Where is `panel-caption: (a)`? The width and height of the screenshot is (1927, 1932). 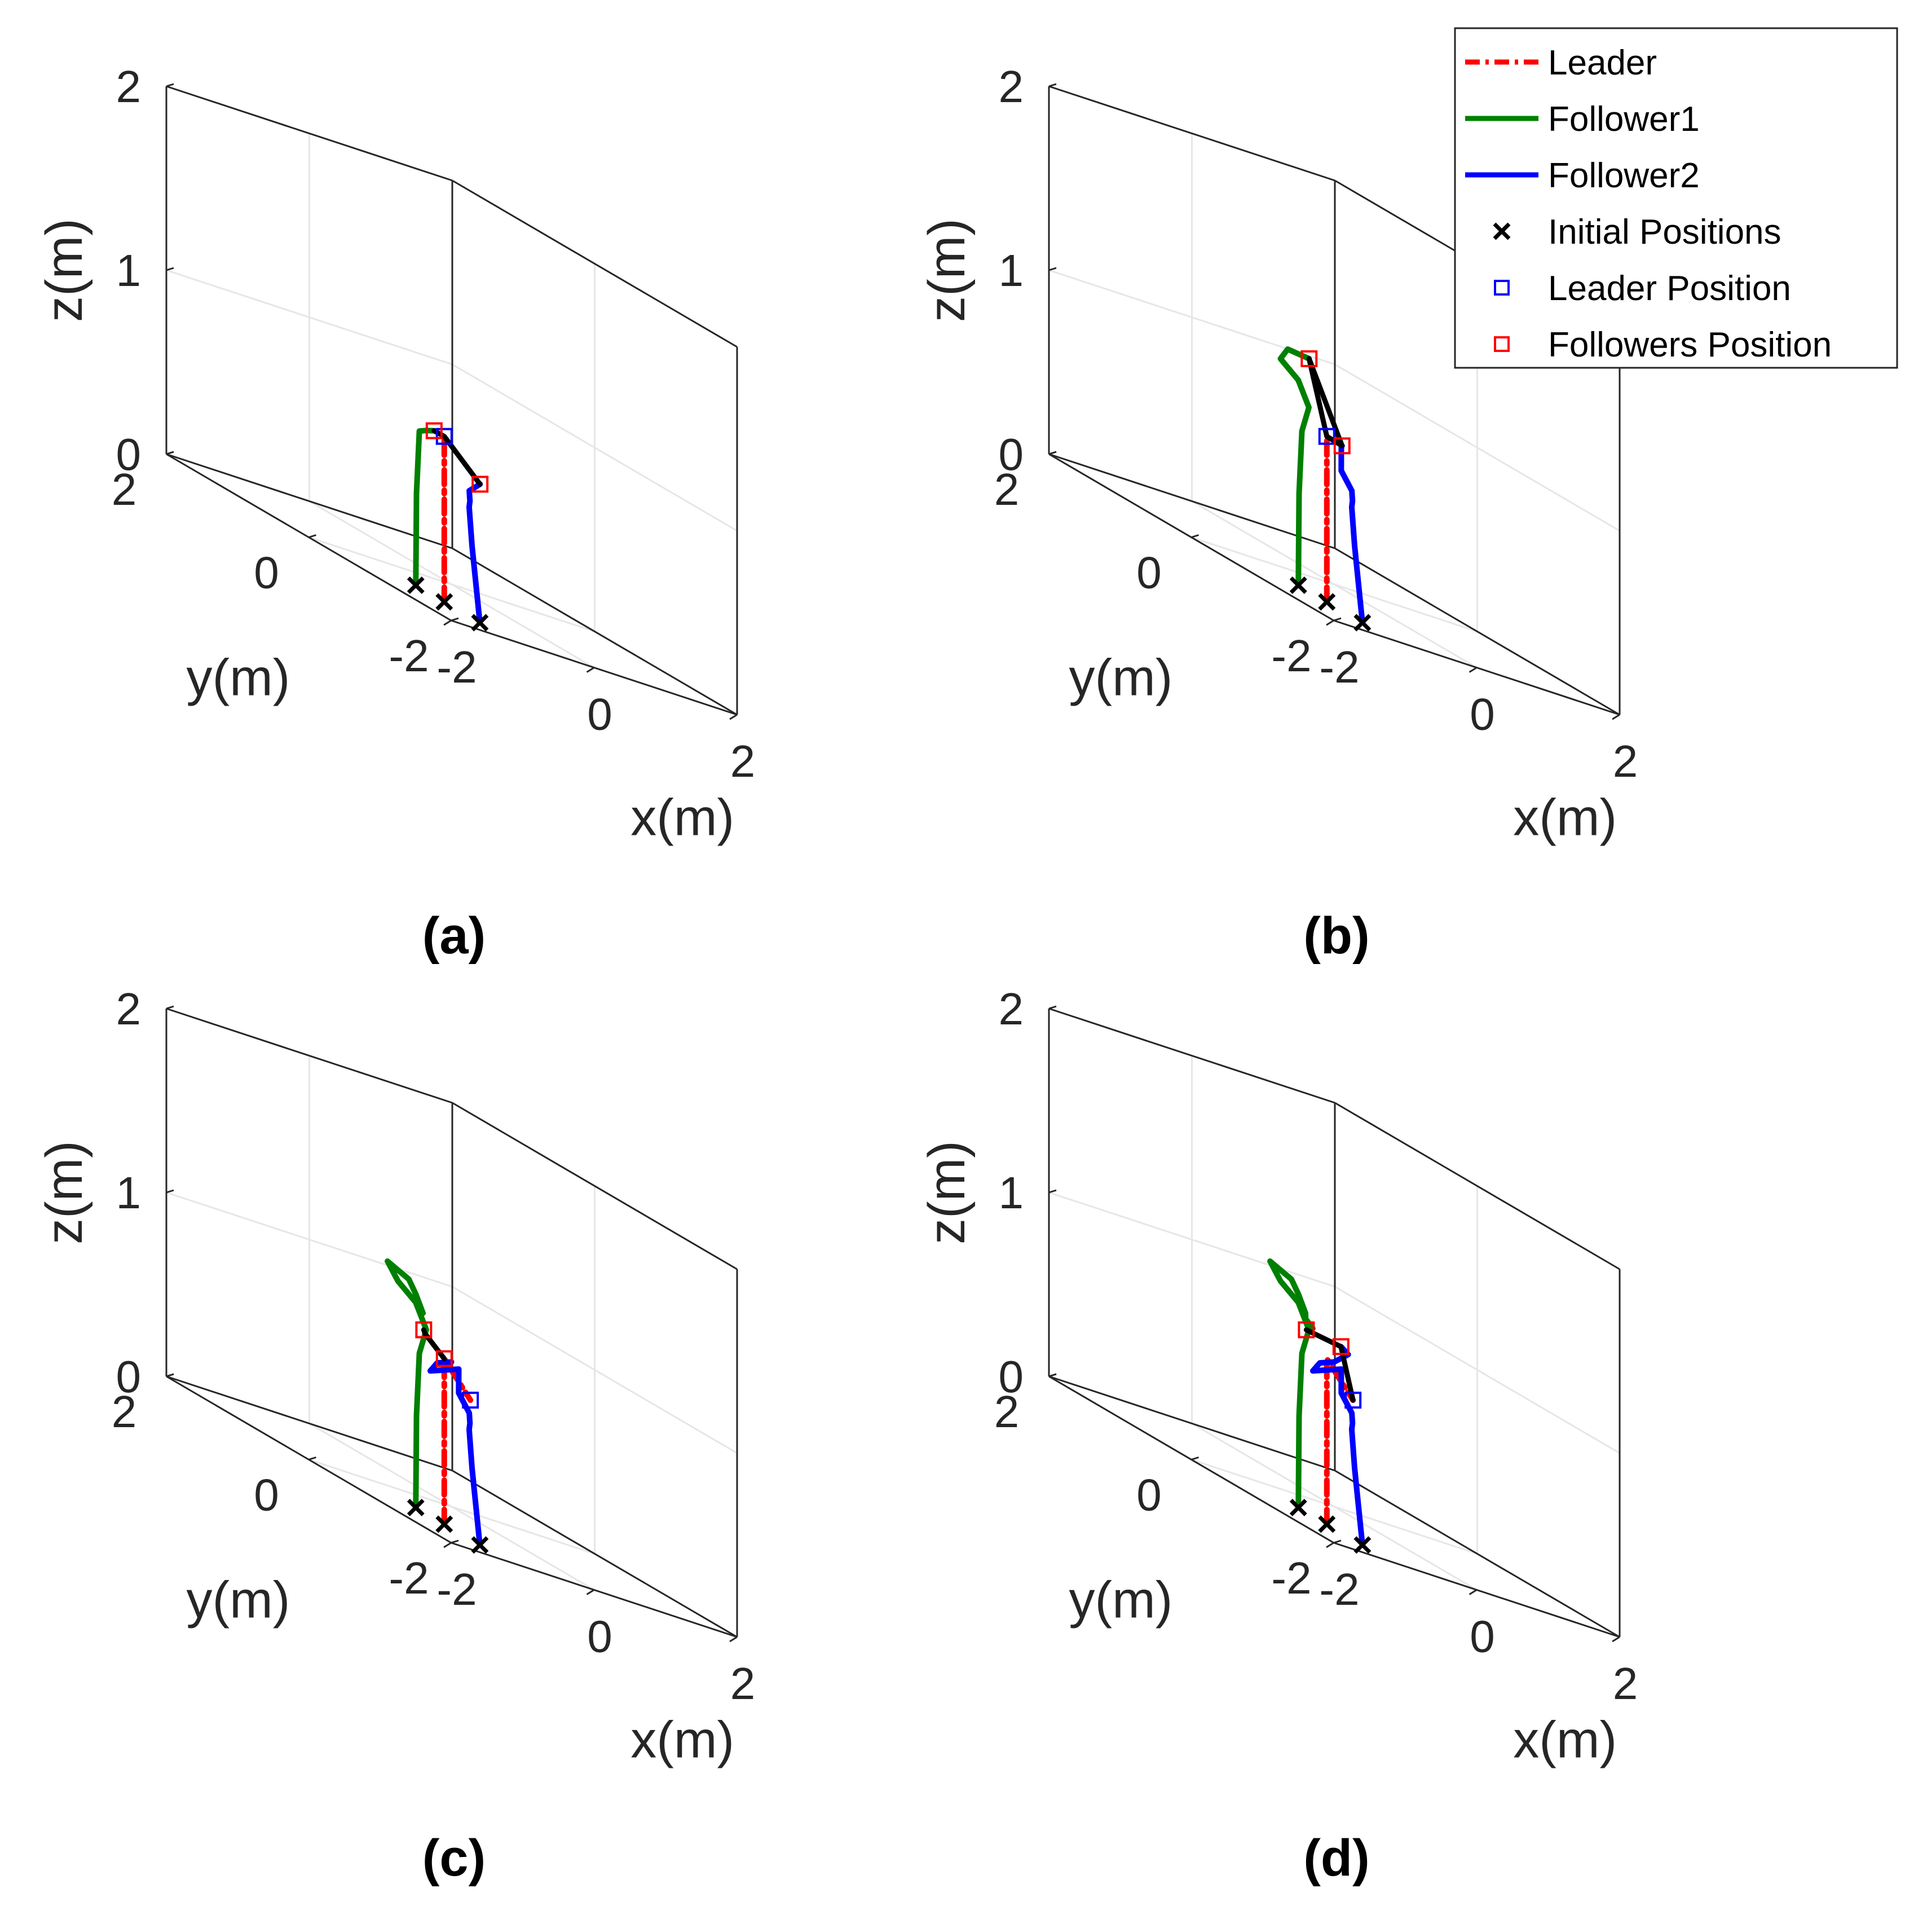 panel-caption: (a) is located at coordinates (454, 936).